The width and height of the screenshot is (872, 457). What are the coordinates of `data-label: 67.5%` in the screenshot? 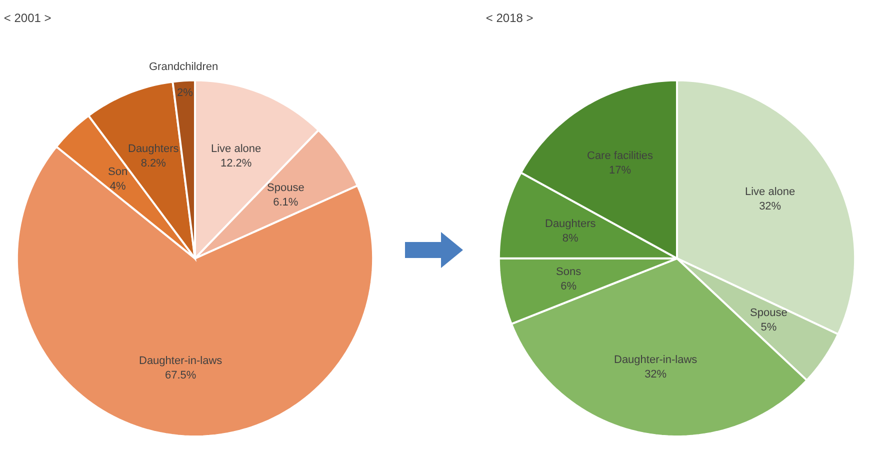 It's located at (180, 375).